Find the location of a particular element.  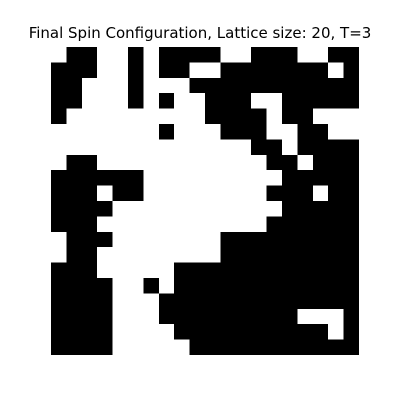

spin-cell-r19-c19 is located at coordinates (351, 347).